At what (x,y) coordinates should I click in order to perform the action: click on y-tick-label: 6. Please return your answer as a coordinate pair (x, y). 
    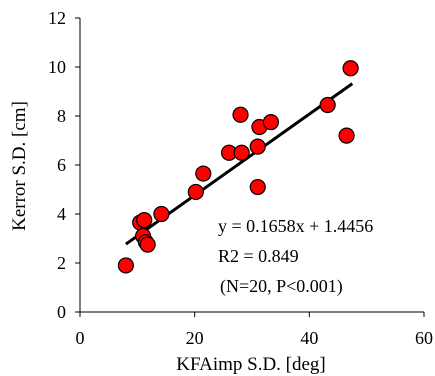
    Looking at the image, I should click on (61, 165).